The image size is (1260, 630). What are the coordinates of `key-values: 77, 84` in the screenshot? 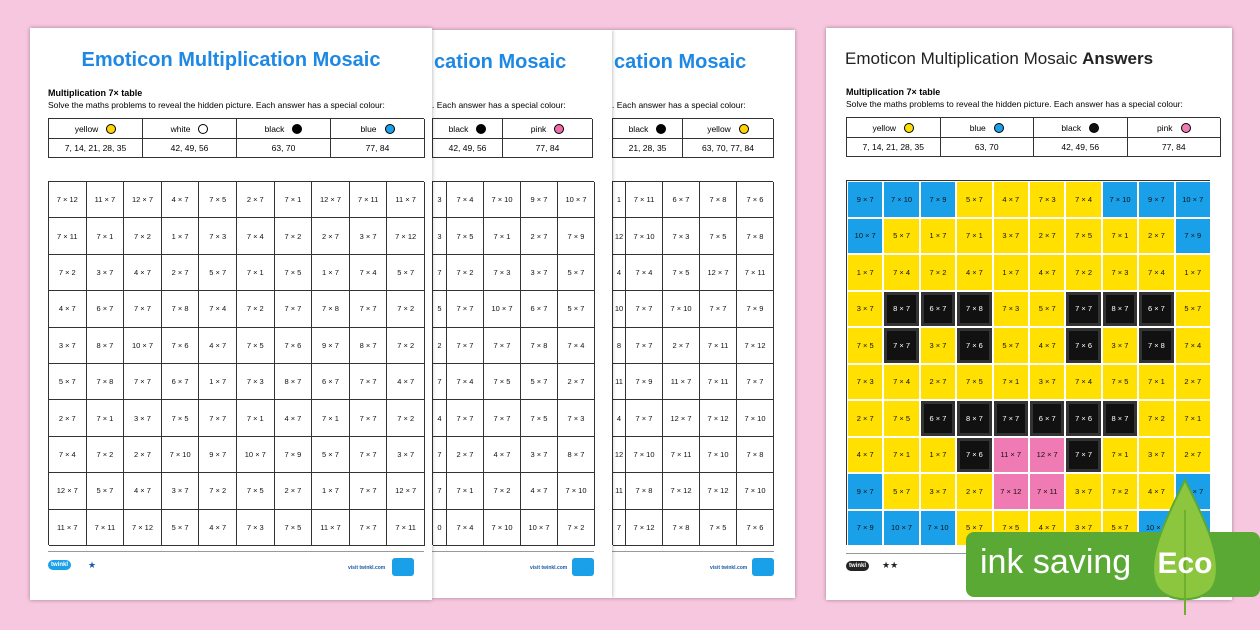 It's located at (1174, 147).